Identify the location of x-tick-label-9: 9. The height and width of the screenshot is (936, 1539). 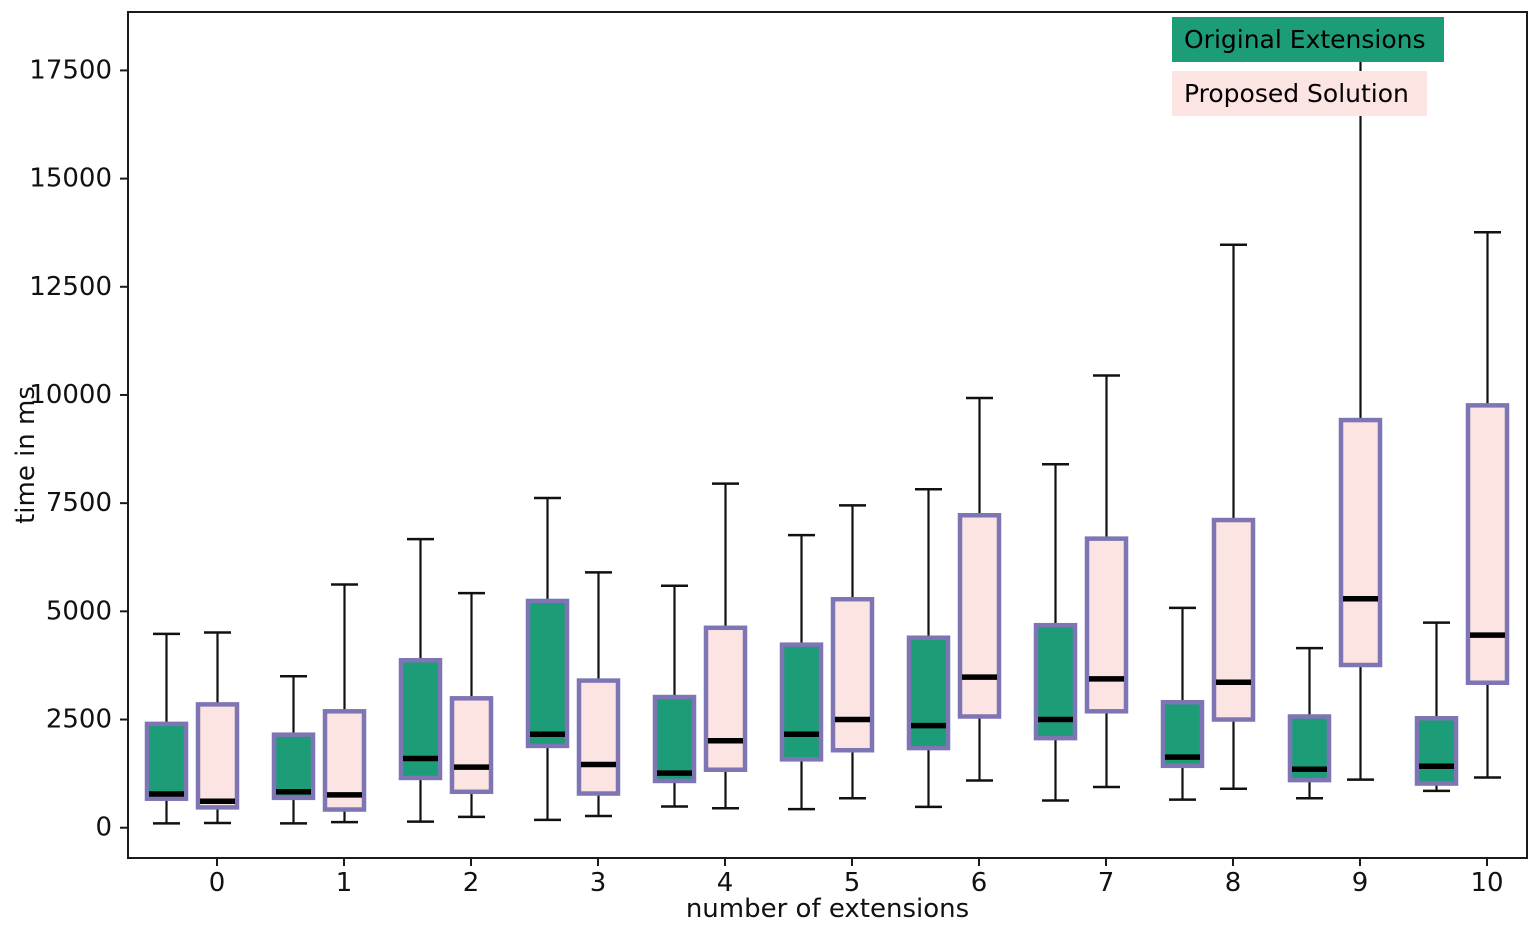
(1360, 883).